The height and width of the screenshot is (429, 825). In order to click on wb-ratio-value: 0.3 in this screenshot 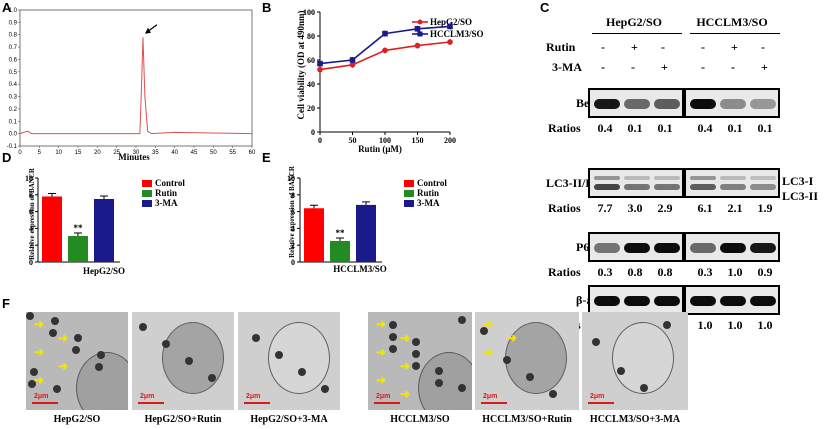, I will do `click(705, 272)`.